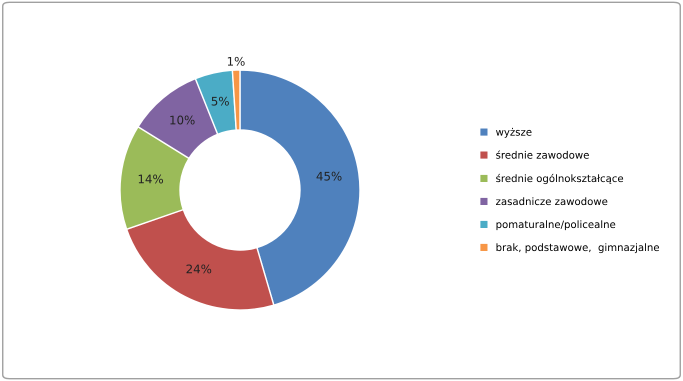 The image size is (683, 381). What do you see at coordinates (560, 179) in the screenshot?
I see `legend-label: średnie ogólnokształcące` at bounding box center [560, 179].